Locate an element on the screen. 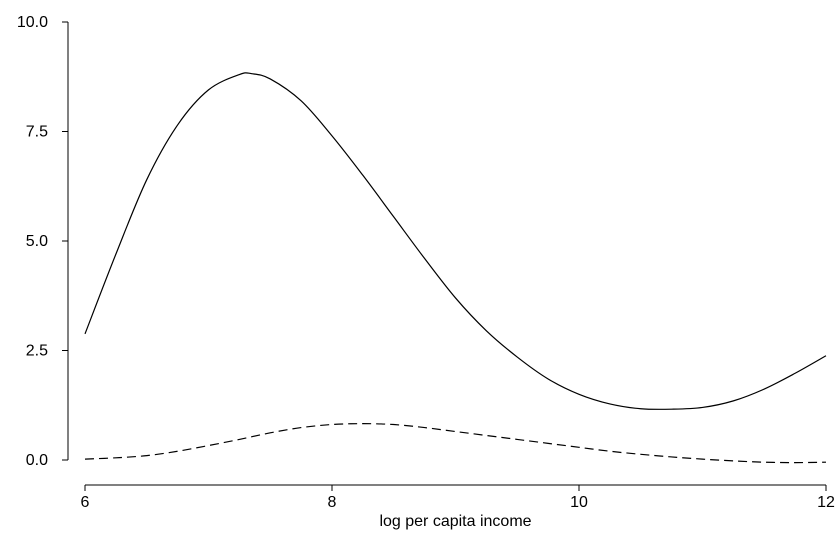  x-tick-label: 10 is located at coordinates (579, 502).